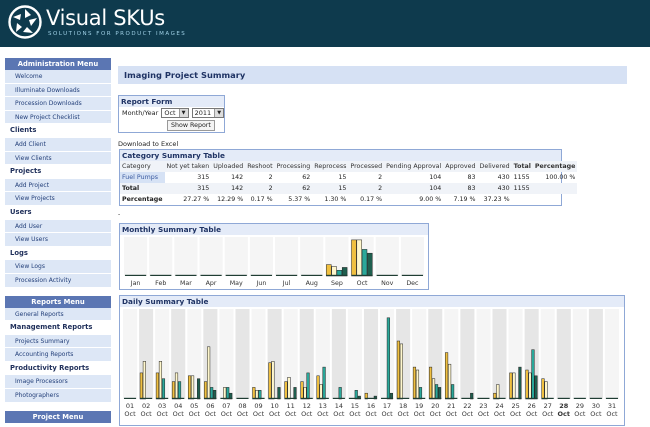 The height and width of the screenshot is (427, 650). What do you see at coordinates (580, 406) in the screenshot?
I see `chart-tick-label: 29` at bounding box center [580, 406].